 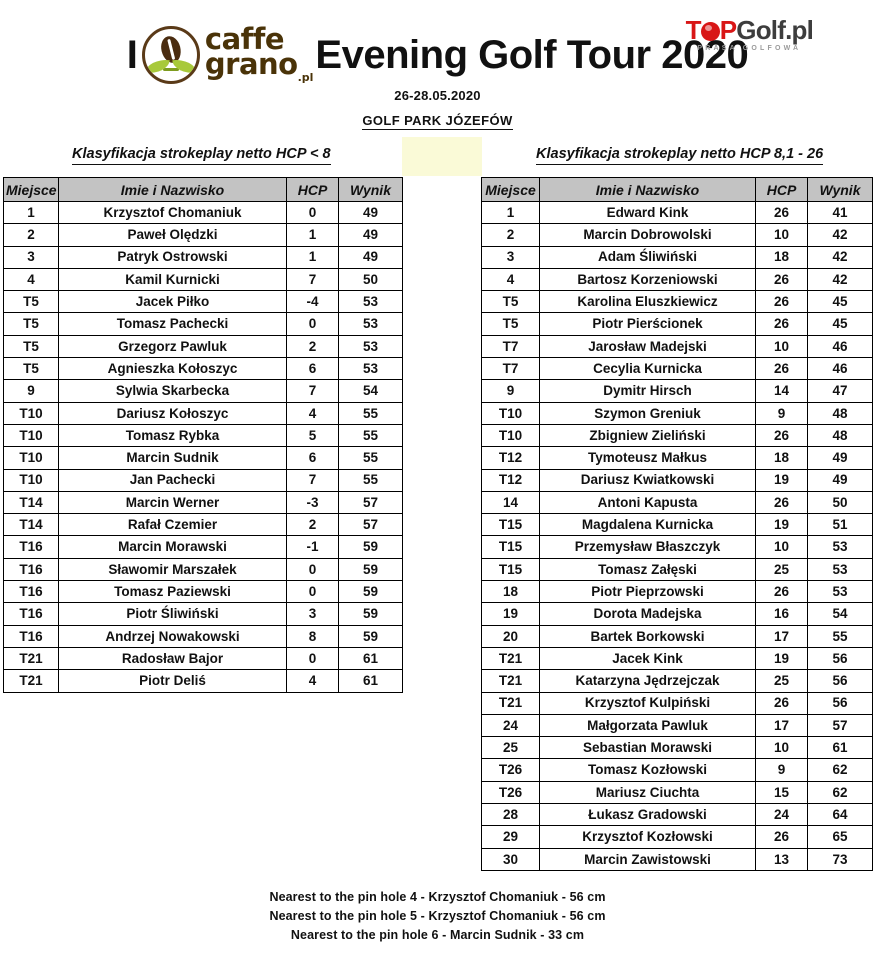 What do you see at coordinates (781, 658) in the screenshot?
I see `cell-hcp: 19` at bounding box center [781, 658].